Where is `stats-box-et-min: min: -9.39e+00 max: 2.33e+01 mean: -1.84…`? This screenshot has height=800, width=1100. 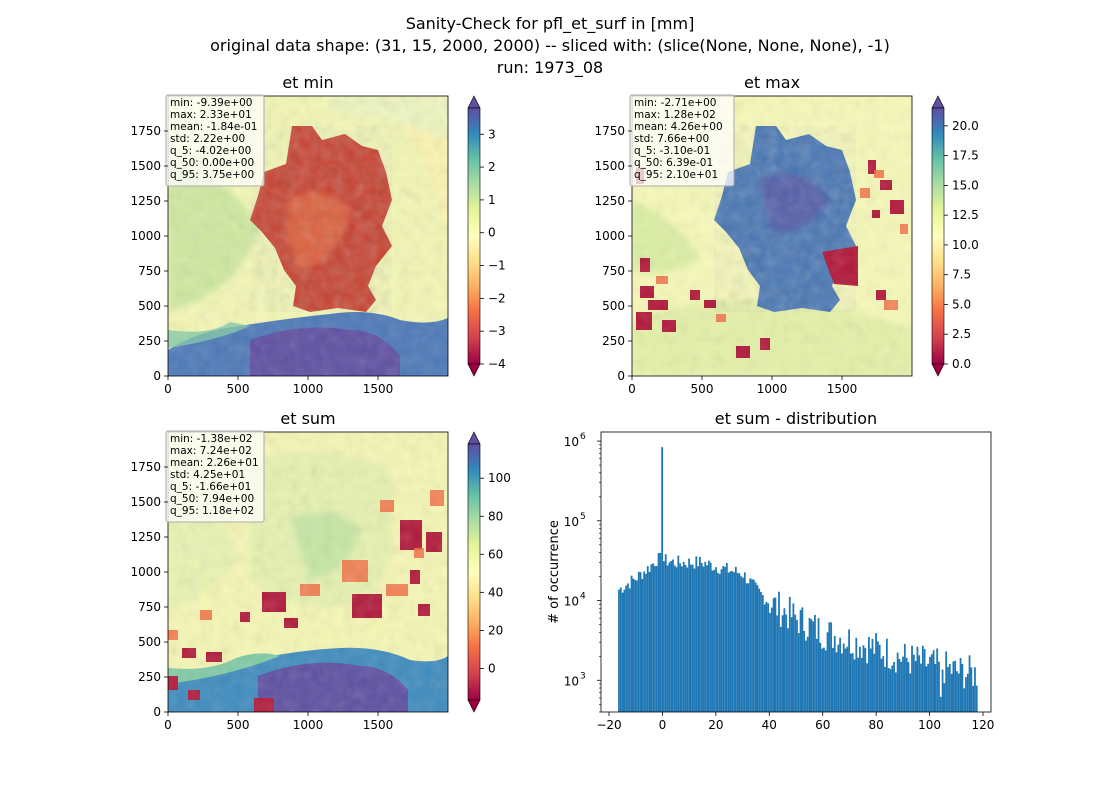 stats-box-et-min: min: -9.39e+00 max: 2.33e+01 mean: -1.84… is located at coordinates (215, 140).